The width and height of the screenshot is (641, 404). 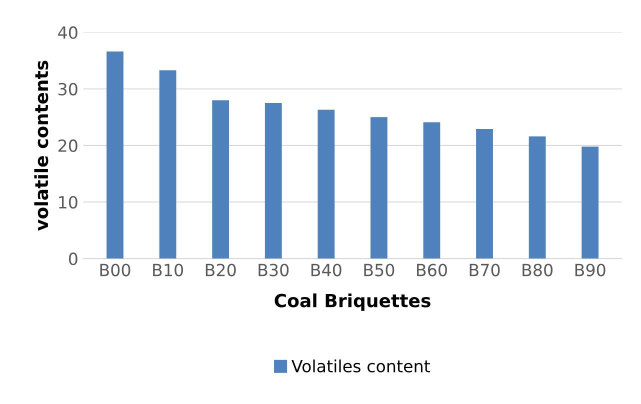 I want to click on x-tick-label: B20, so click(x=221, y=270).